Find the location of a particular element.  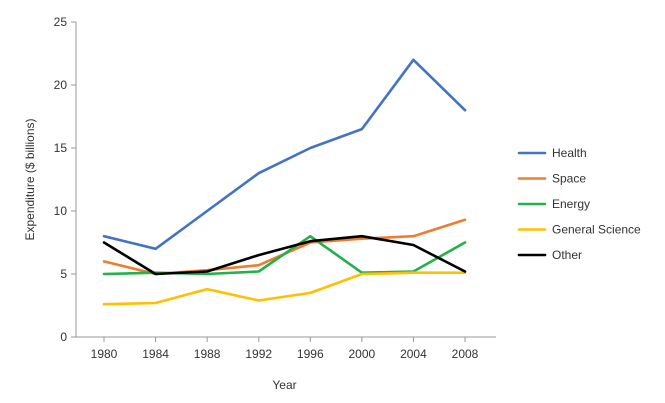

series-line-other is located at coordinates (284, 255).